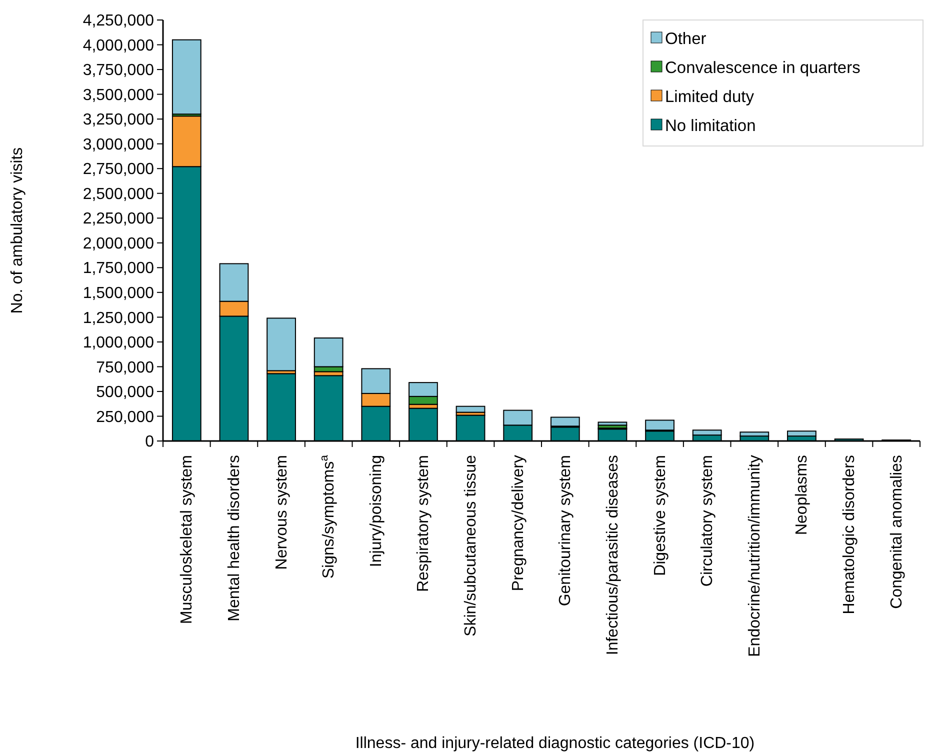 Image resolution: width=925 pixels, height=756 pixels. Describe the element at coordinates (118, 71) in the screenshot. I see `y-tick-label: 3,750,000` at that location.